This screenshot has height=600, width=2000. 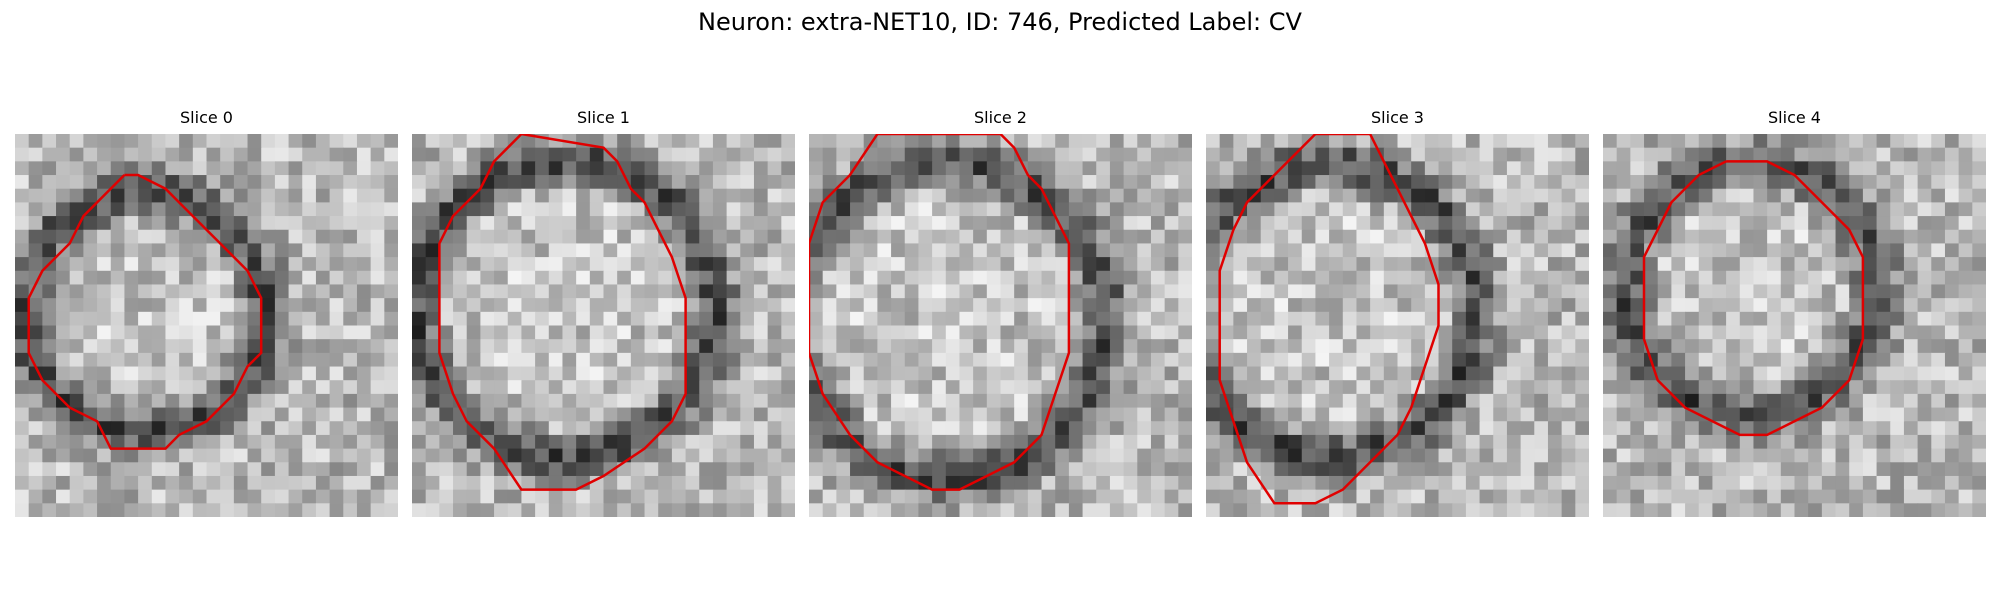 What do you see at coordinates (1794, 117) in the screenshot?
I see `panel-title: Slice 4` at bounding box center [1794, 117].